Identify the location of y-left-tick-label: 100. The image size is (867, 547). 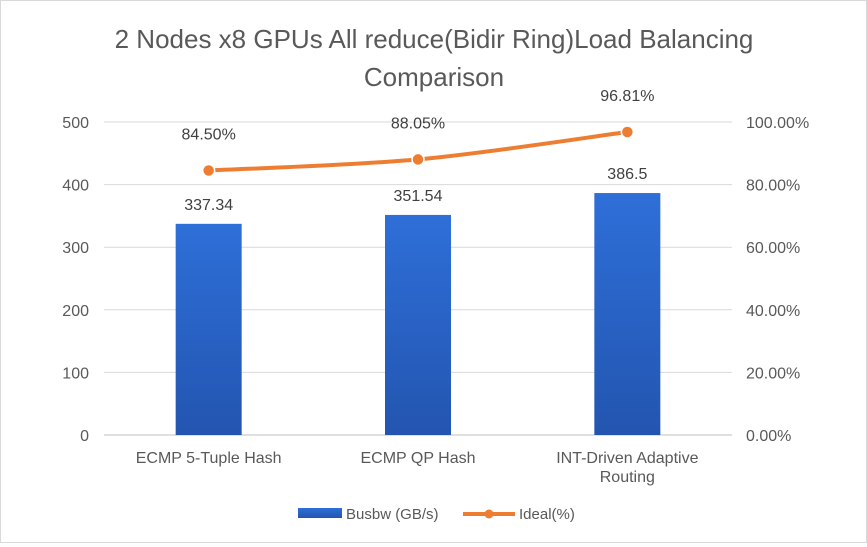
(75, 373).